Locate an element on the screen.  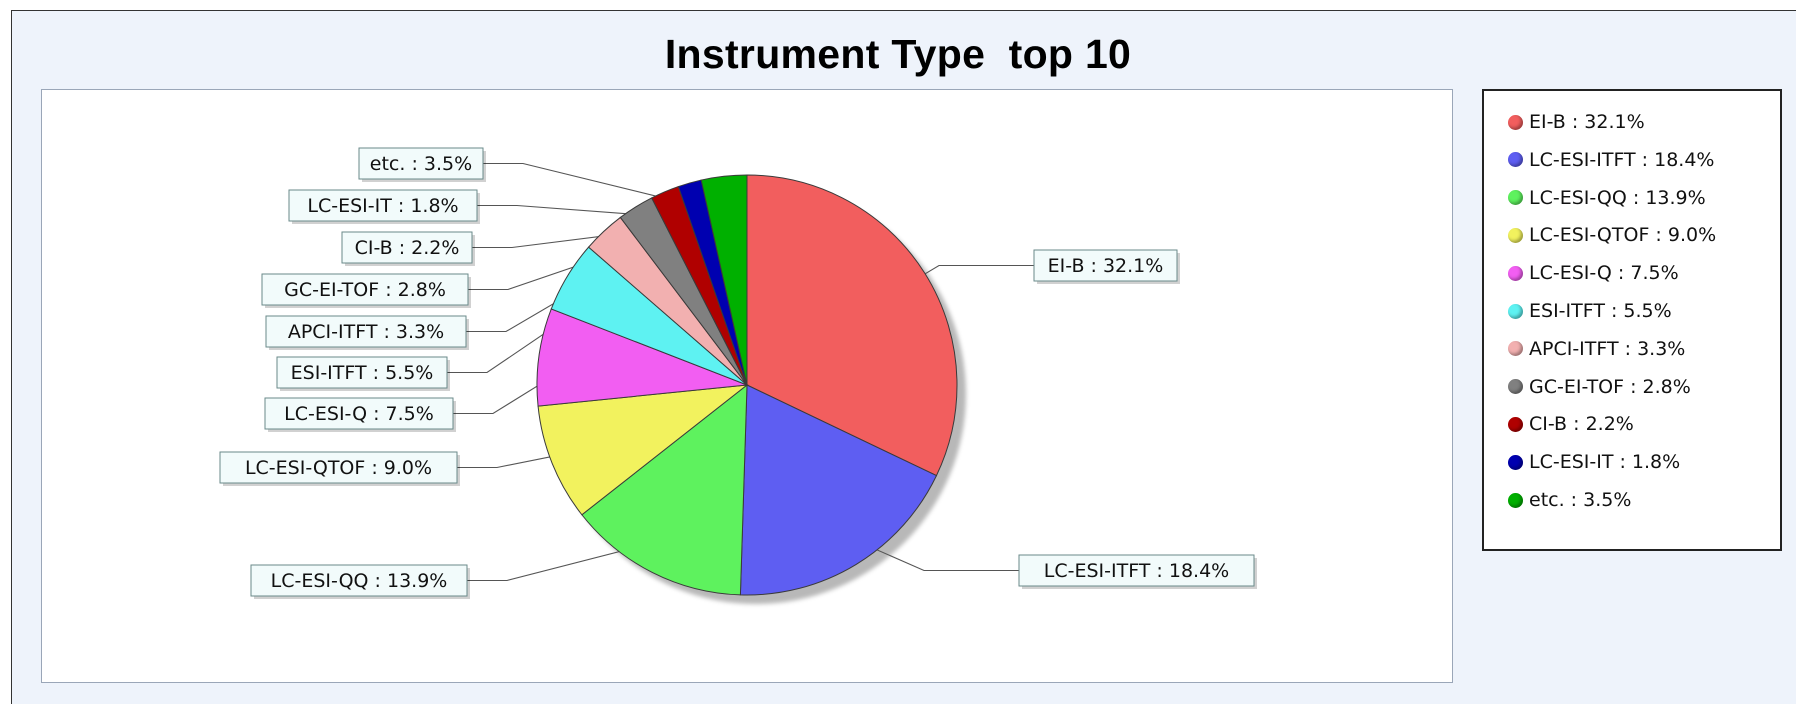
slice-label-lc-esi-qtof: LC-ESI-QTOF : 9.0% is located at coordinates (338, 468).